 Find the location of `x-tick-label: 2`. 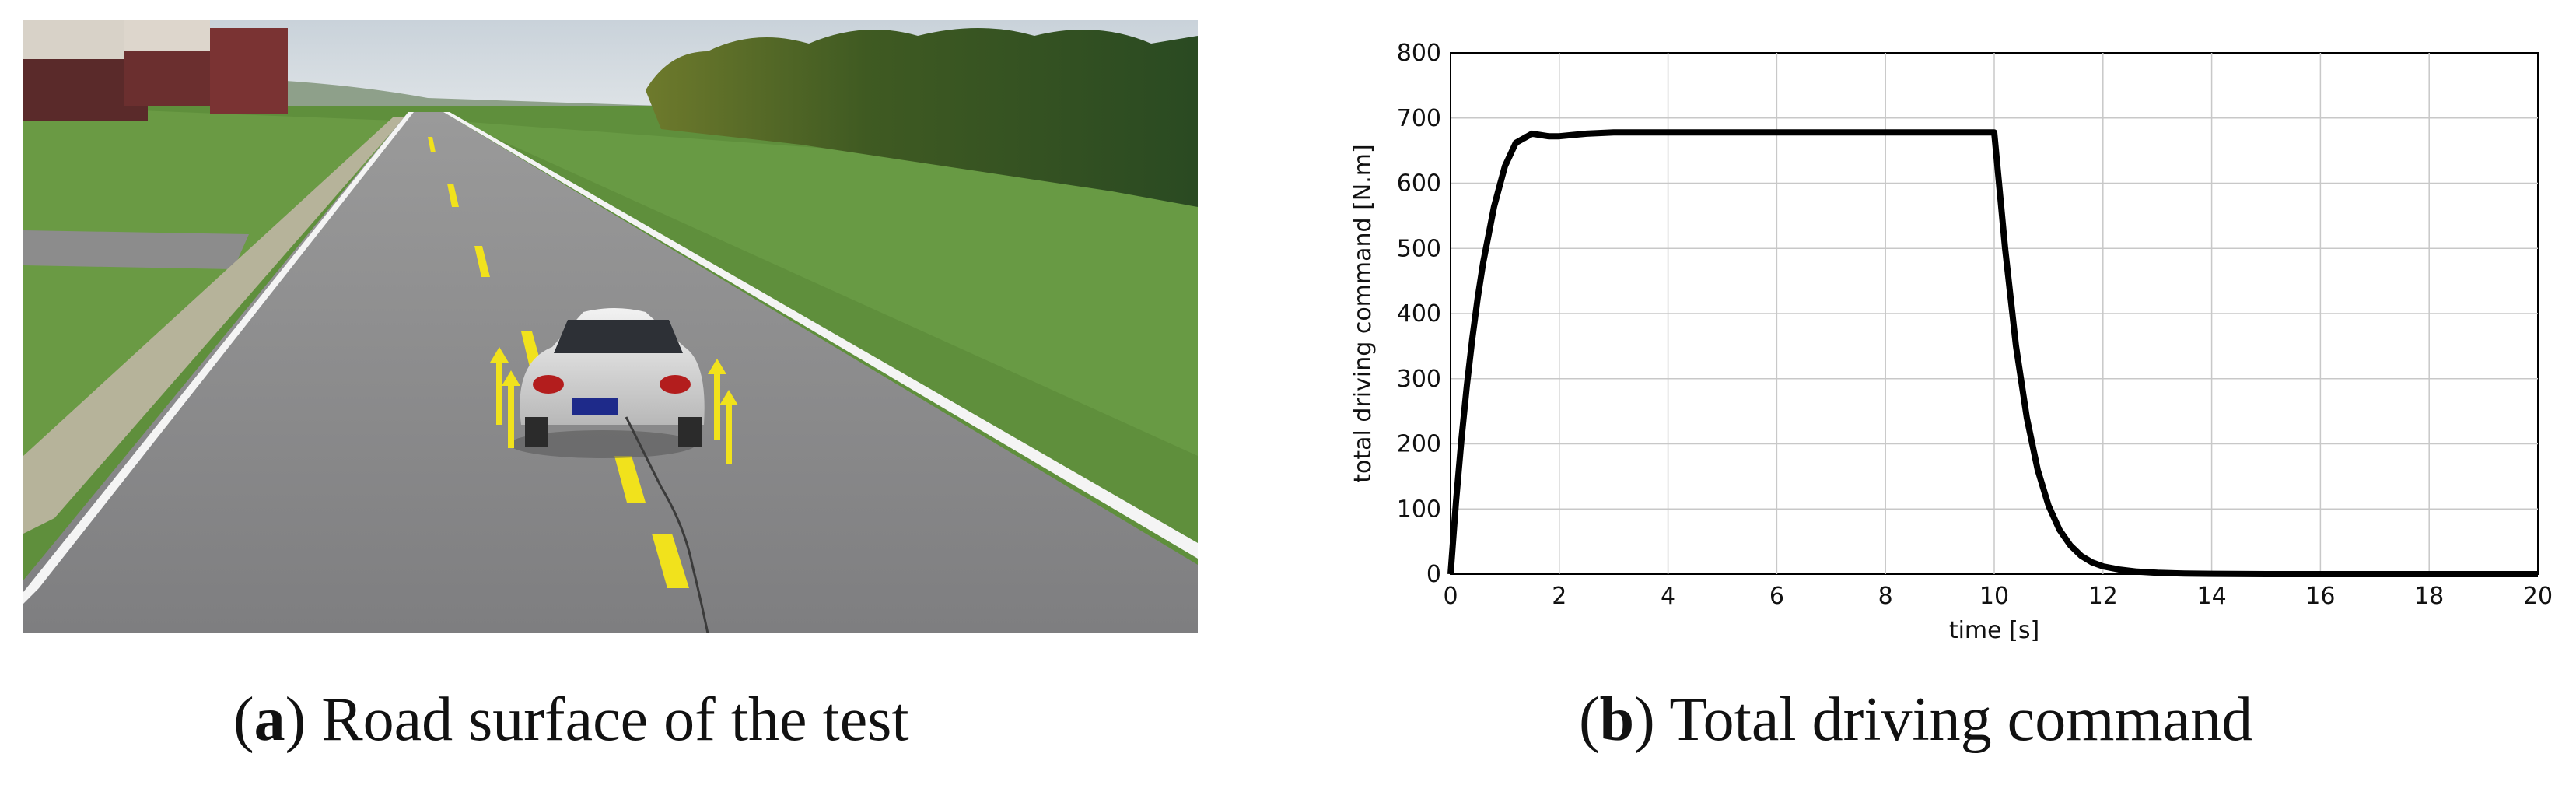

x-tick-label: 2 is located at coordinates (1559, 596).